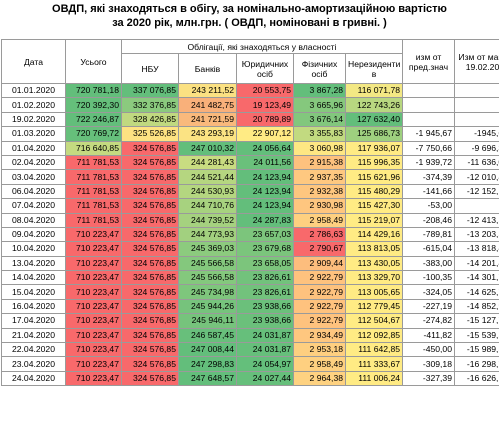  Describe the element at coordinates (476, 335) in the screenshot. I see `cell-change-max: -15 539,59` at that location.